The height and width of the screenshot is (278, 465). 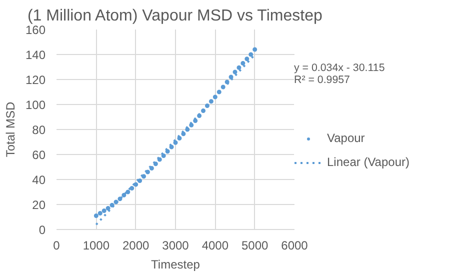 What do you see at coordinates (39, 205) in the screenshot?
I see `y-tick-label: 20` at bounding box center [39, 205].